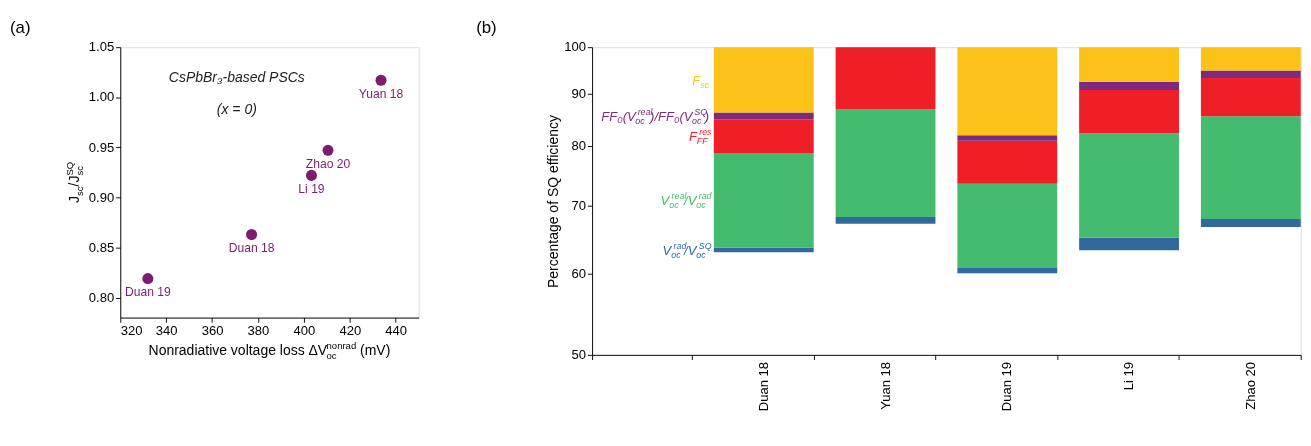 The image size is (1311, 446). Describe the element at coordinates (579, 146) in the screenshot. I see `y-tick-label: 80` at that location.